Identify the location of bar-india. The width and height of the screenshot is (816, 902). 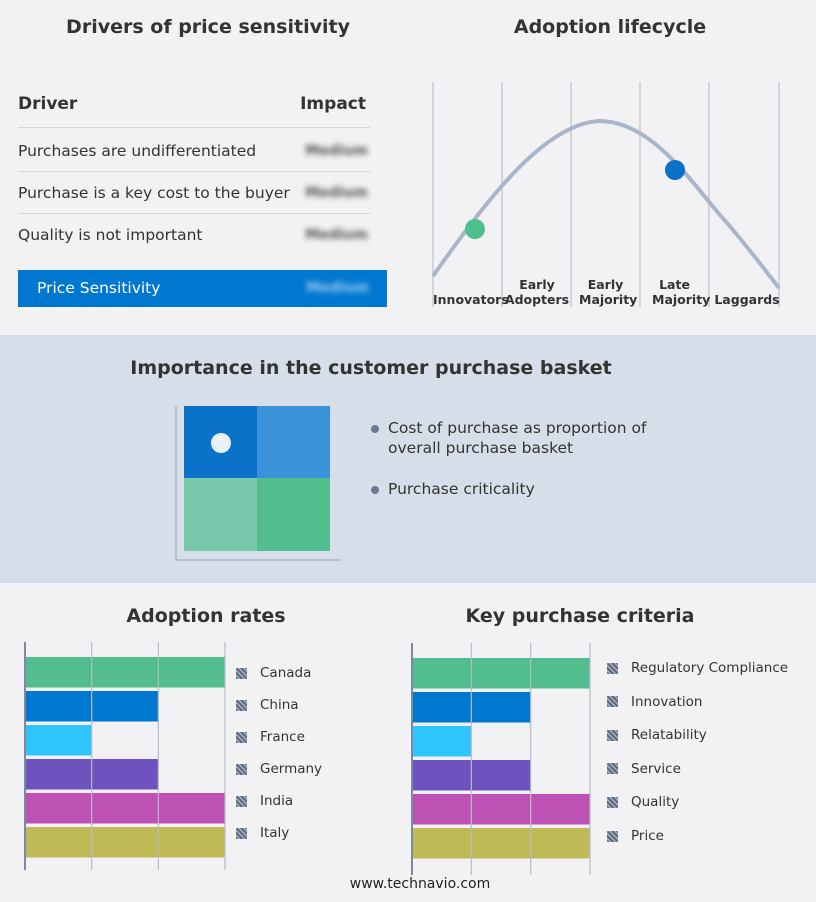
(125, 808).